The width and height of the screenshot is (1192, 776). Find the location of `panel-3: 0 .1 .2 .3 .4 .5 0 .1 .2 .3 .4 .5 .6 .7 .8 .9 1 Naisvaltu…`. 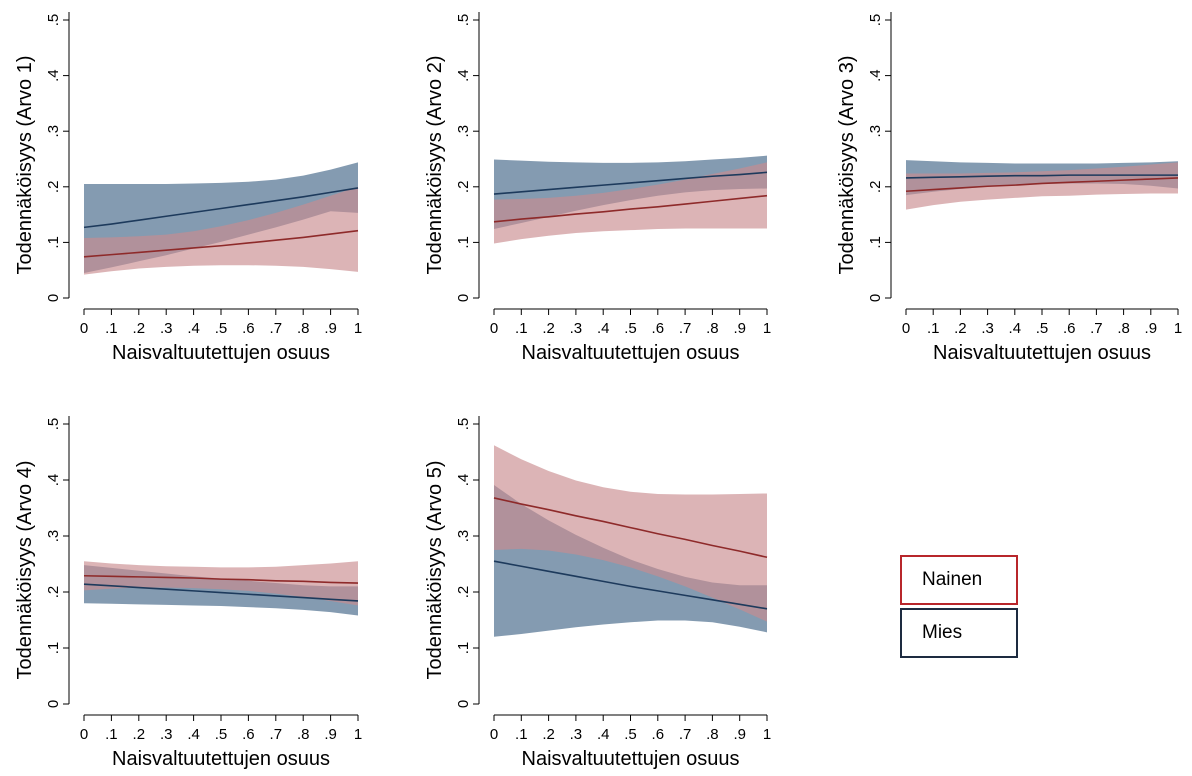

panel-3: 0 .1 .2 .3 .4 .5 0 .1 .2 .3 .4 .5 .6 .7 .8 .9 1 Naisvaltu… is located at coordinates (1009, 188).